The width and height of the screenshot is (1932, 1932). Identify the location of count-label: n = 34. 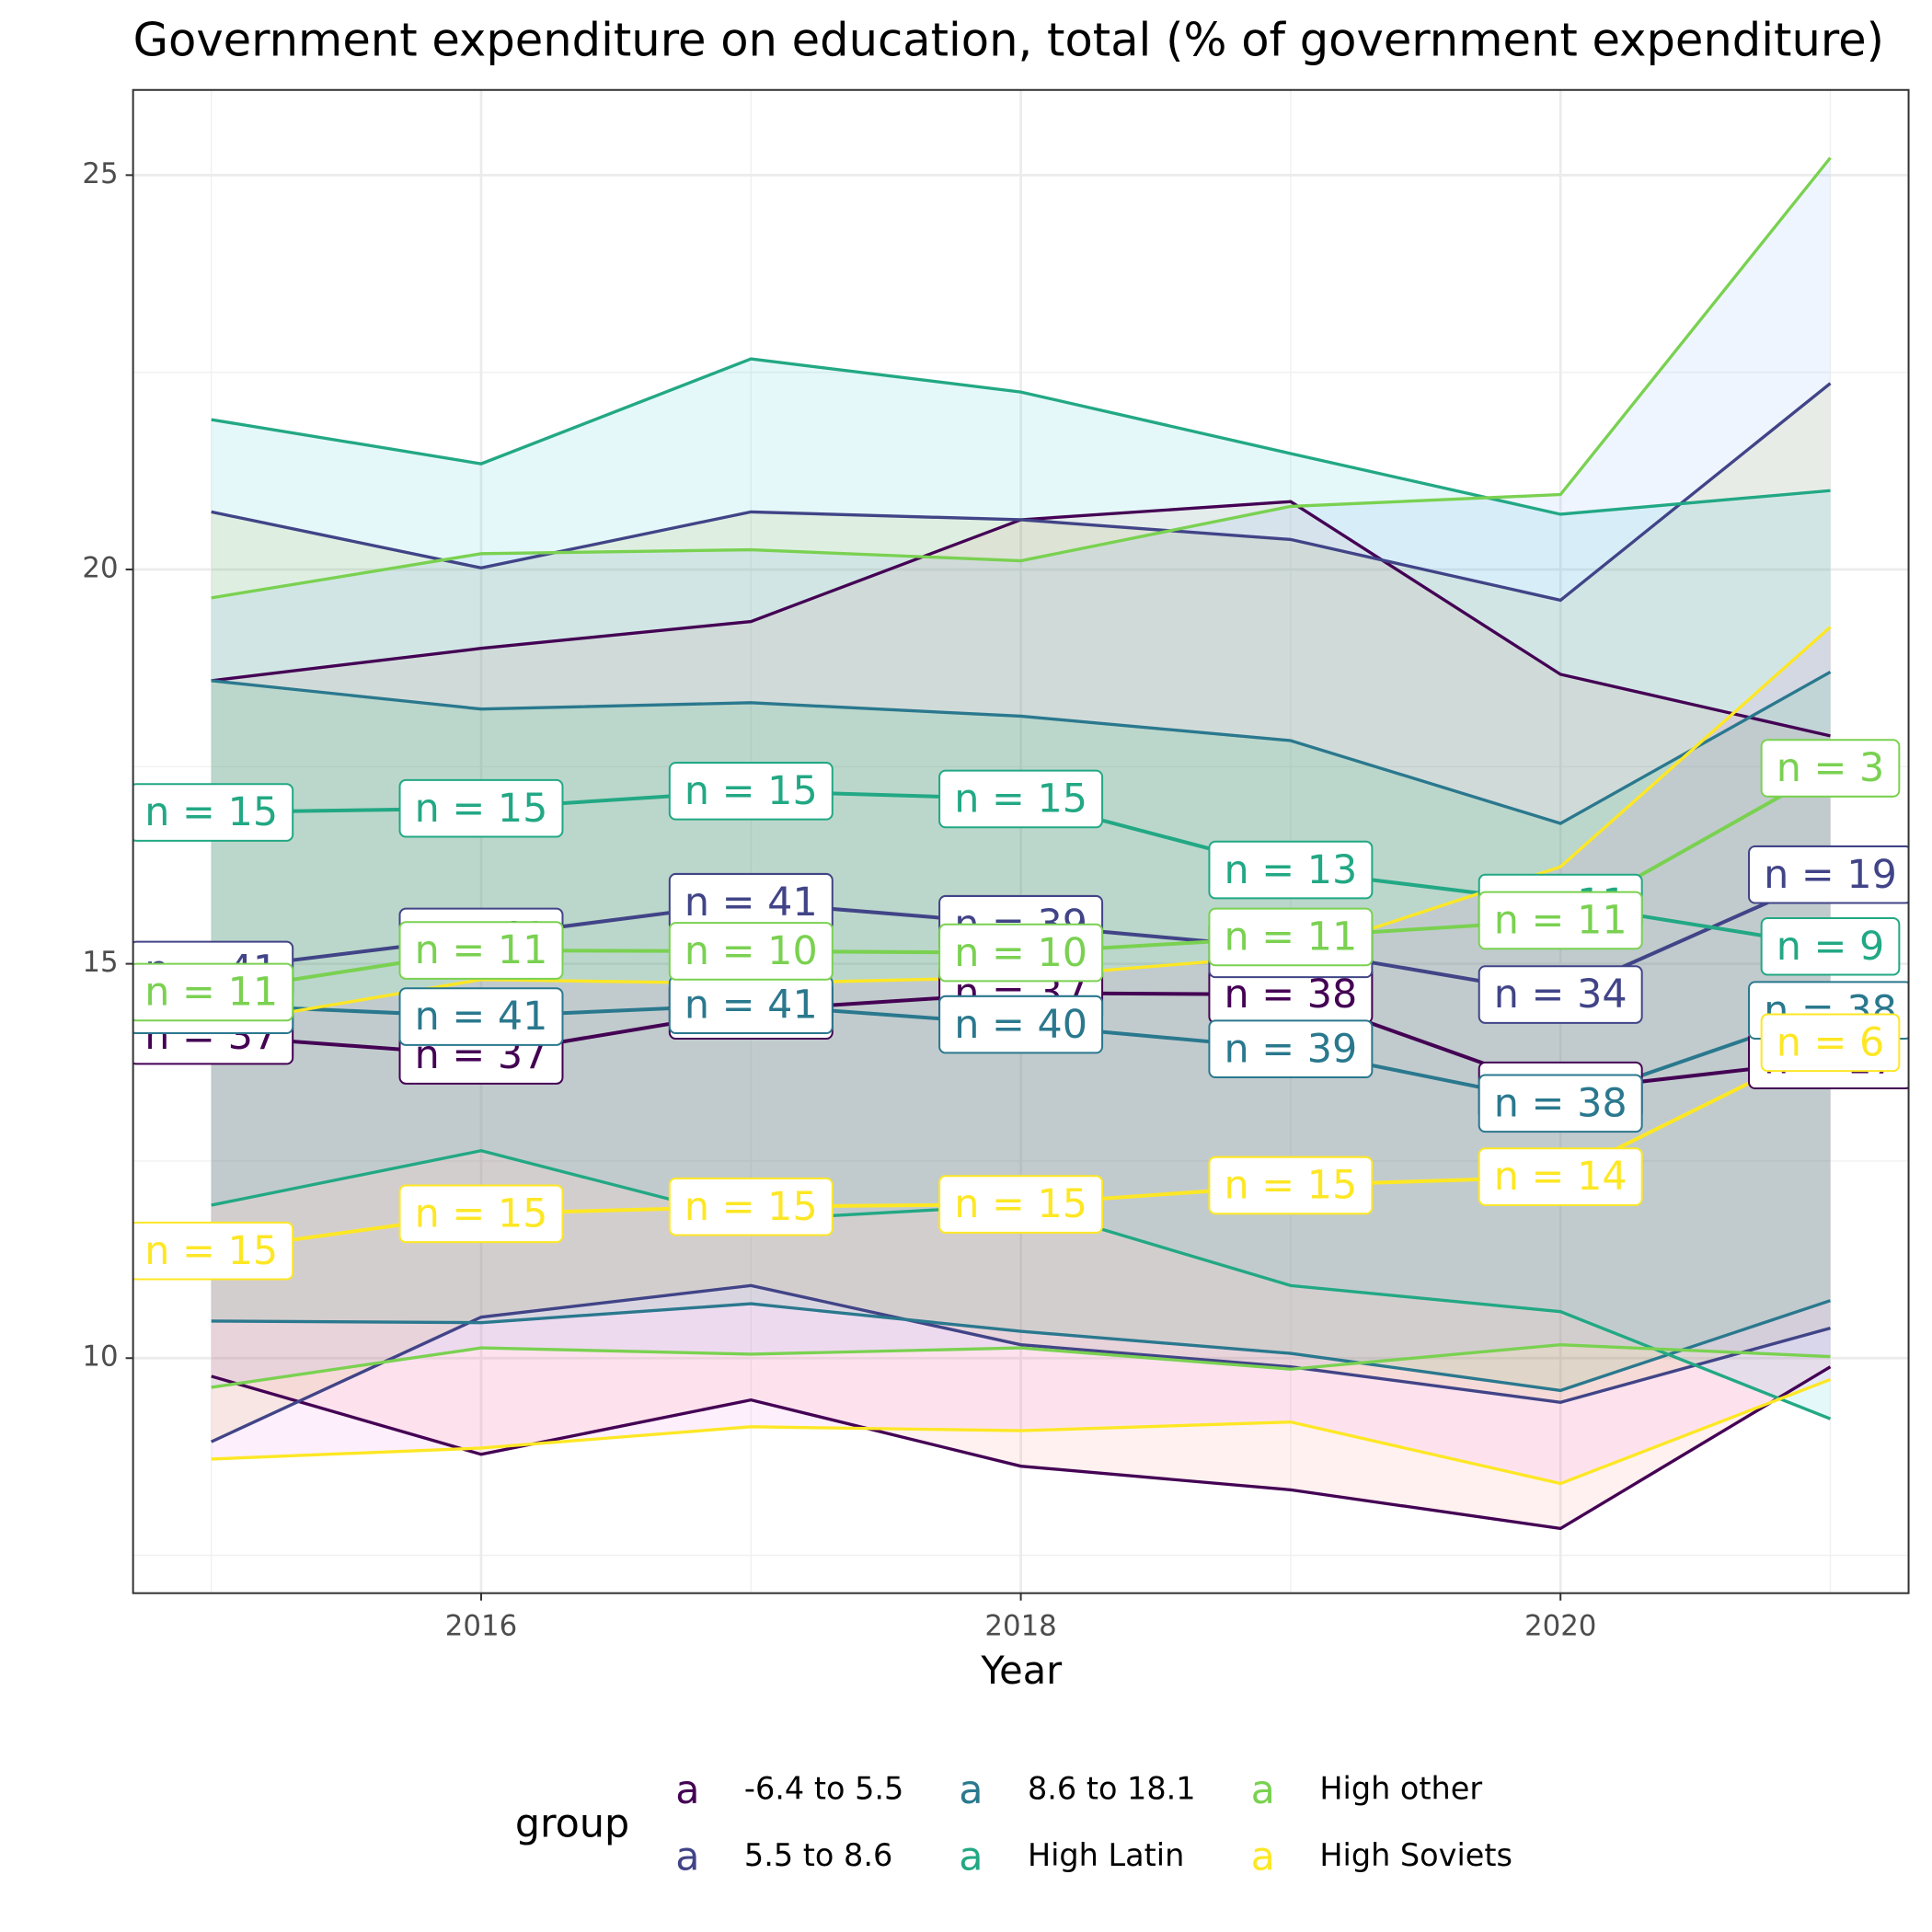
(1560, 995).